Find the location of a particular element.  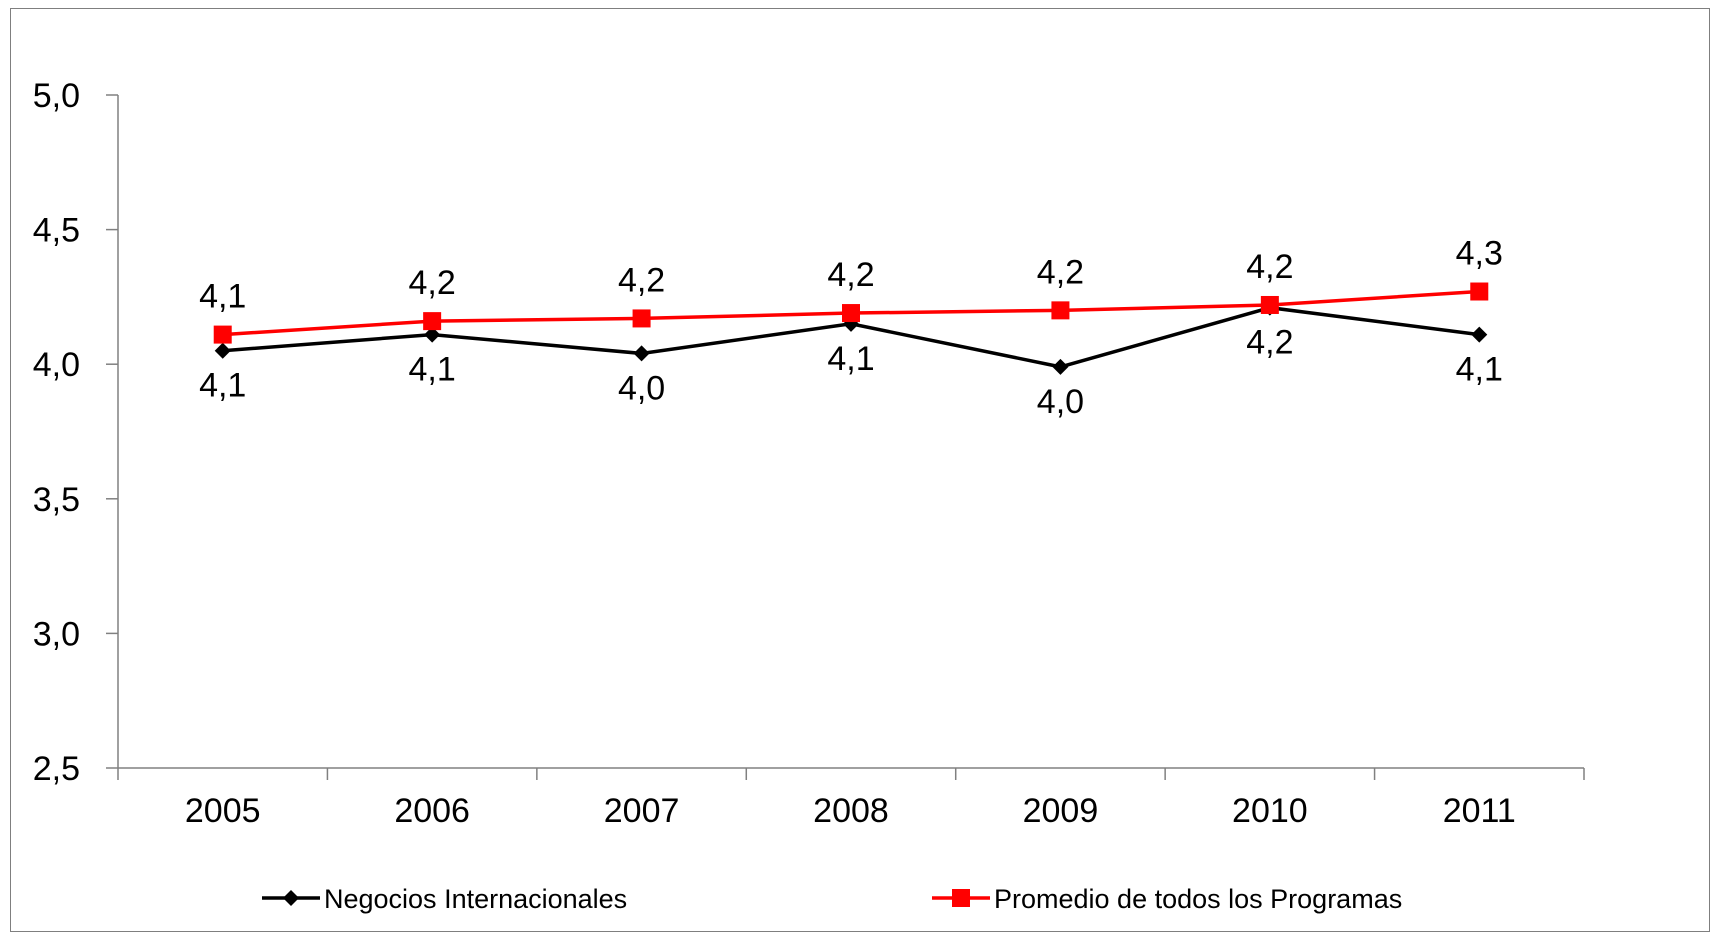

y-tick-label: 5,0 is located at coordinates (56, 96).